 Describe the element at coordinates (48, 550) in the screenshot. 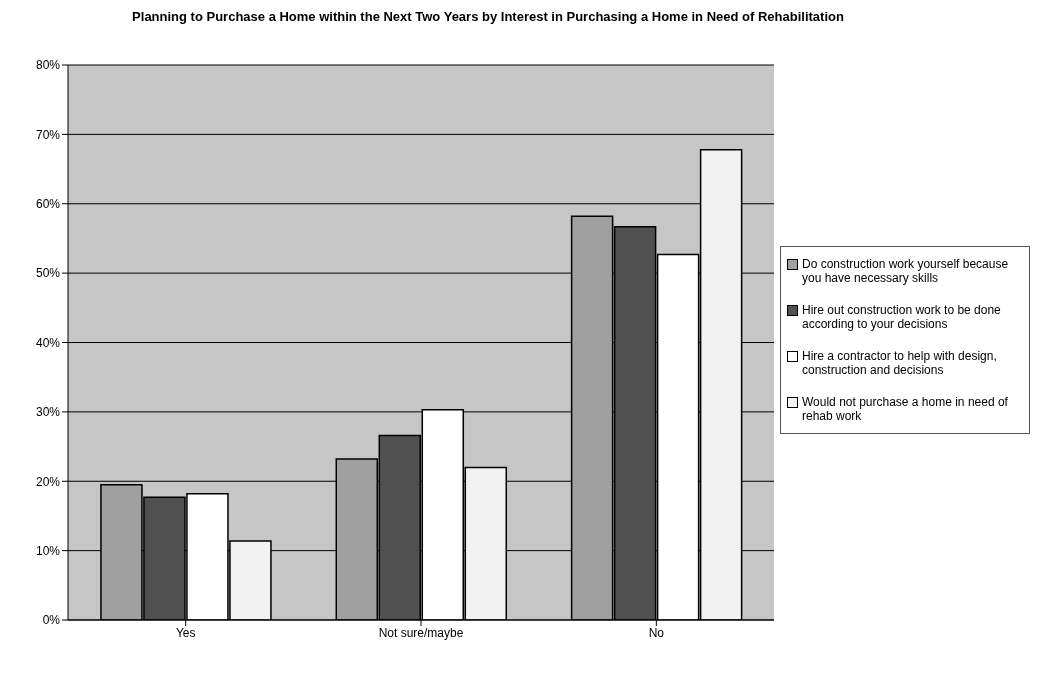

I see `y-tick-label: 10%` at that location.